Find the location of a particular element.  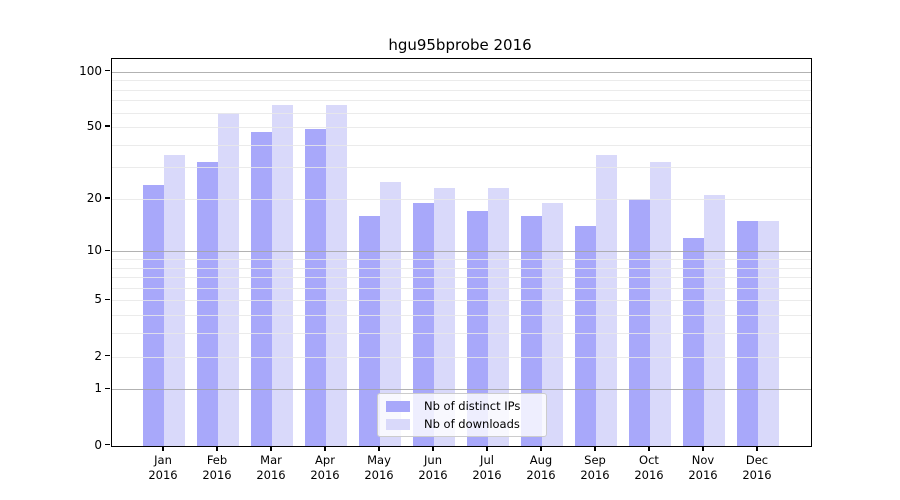

bar-sep-downloads is located at coordinates (606, 300).